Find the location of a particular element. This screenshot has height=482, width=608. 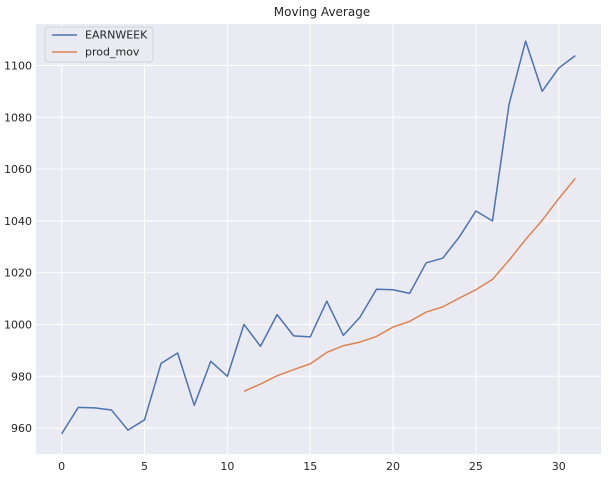

chart-title: Moving Average is located at coordinates (322, 12).